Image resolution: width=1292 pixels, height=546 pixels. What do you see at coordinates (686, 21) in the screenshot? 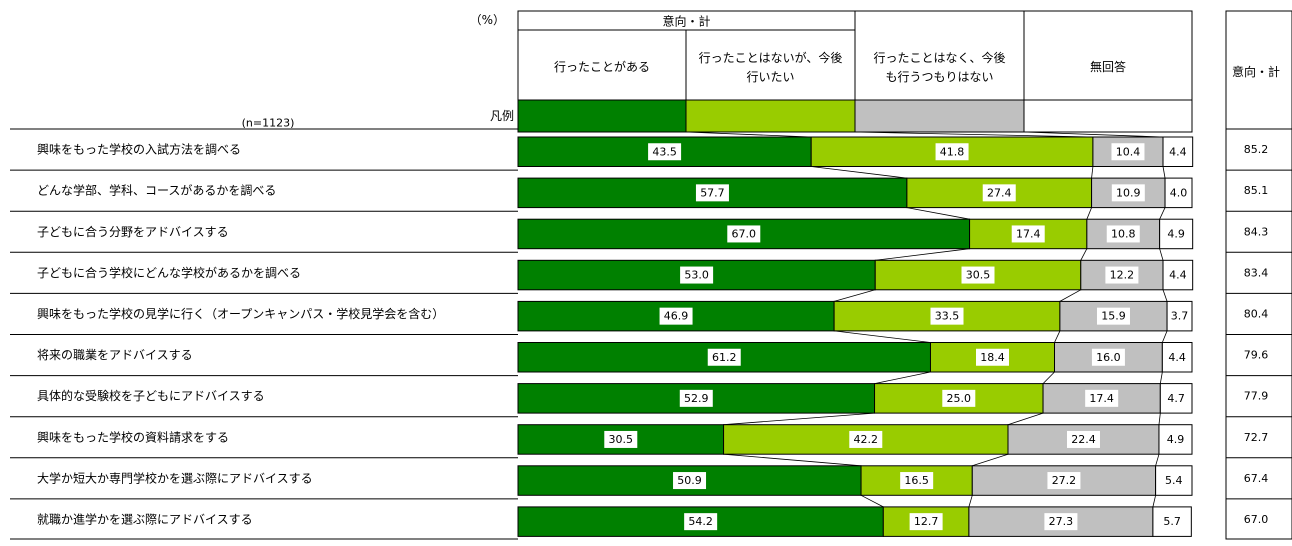
I see `header-group-label: 意向・計` at bounding box center [686, 21].